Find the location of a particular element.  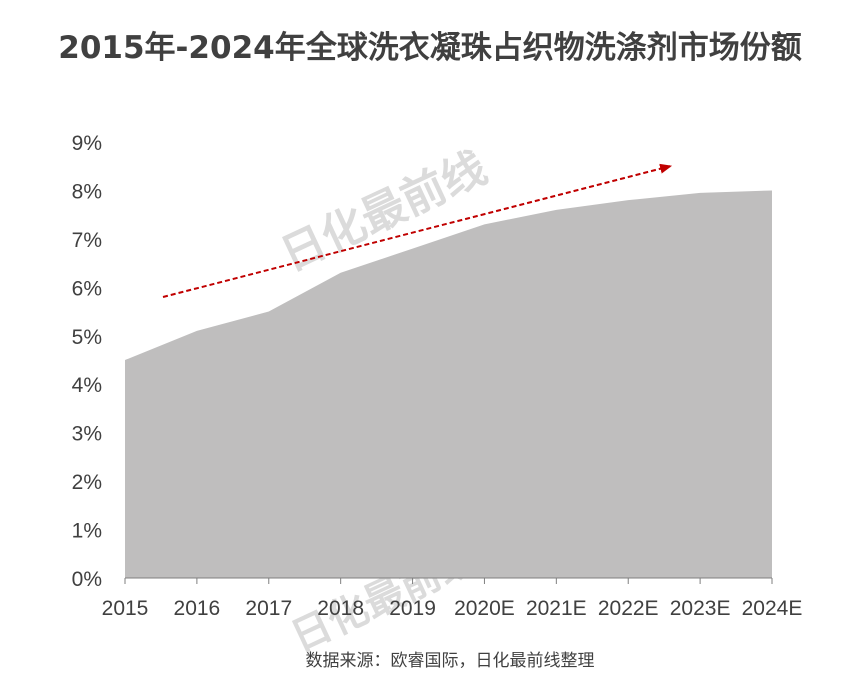

y-tick-label: 3% is located at coordinates (87, 434).